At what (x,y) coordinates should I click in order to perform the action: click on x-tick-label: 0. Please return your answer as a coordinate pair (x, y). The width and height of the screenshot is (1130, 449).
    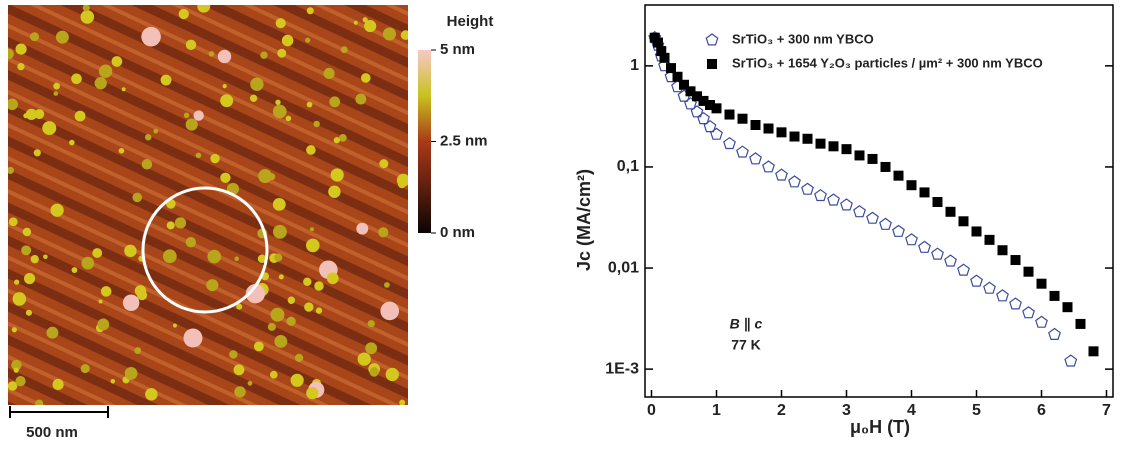
    Looking at the image, I should click on (651, 410).